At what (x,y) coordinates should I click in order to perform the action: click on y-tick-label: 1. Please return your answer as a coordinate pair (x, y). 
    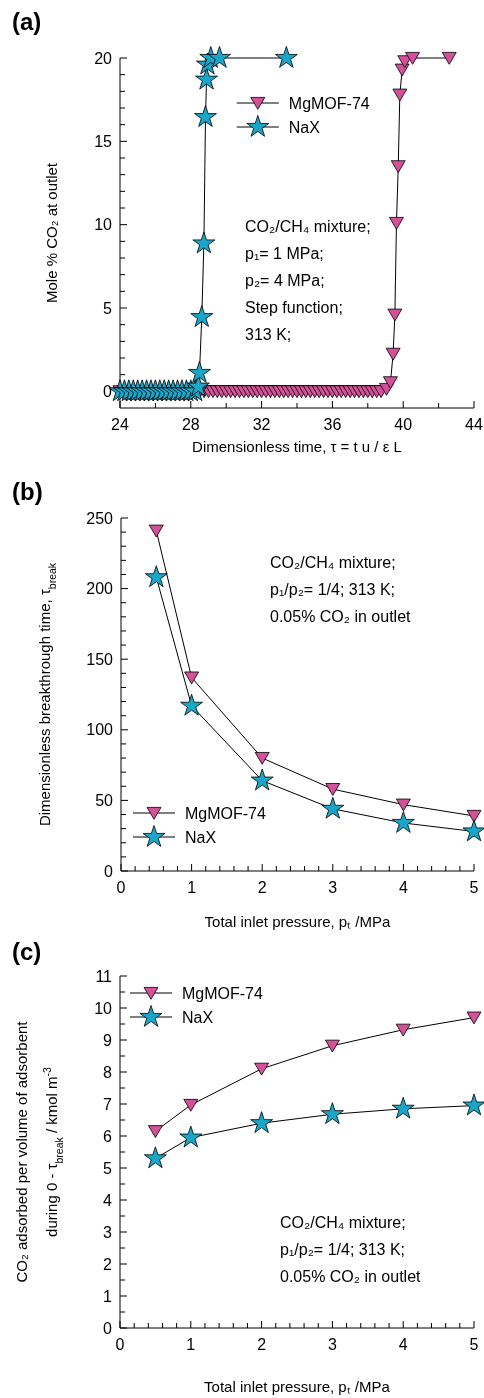
    Looking at the image, I should click on (108, 1296).